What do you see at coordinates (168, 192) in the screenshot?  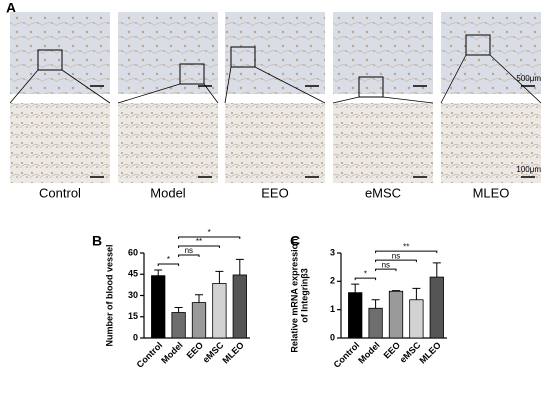 I see `group-label: Model` at bounding box center [168, 192].